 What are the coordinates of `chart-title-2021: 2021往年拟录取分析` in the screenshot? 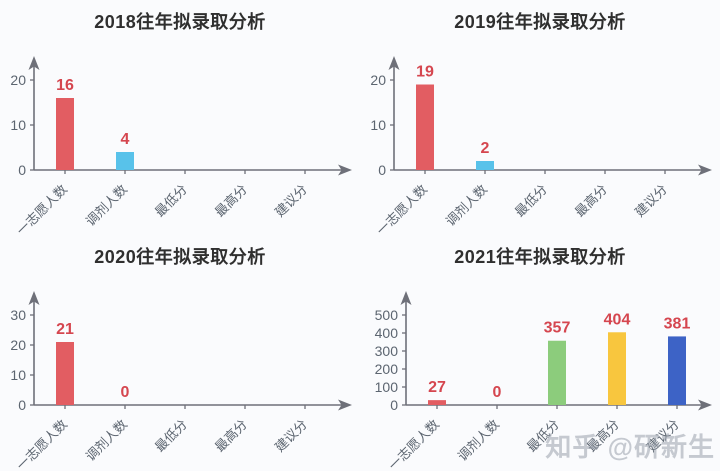 It's located at (540, 257).